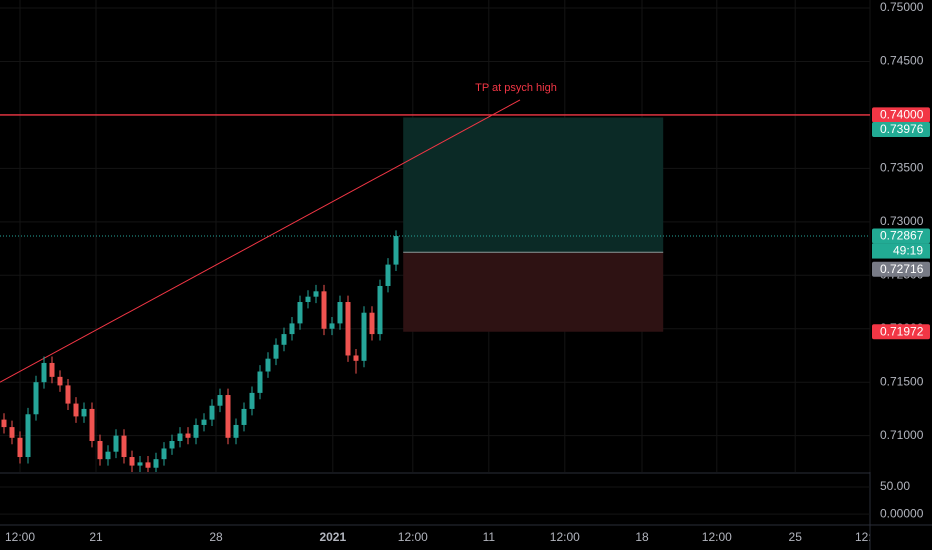 The height and width of the screenshot is (550, 932). I want to click on stop-badge, so click(901, 332).